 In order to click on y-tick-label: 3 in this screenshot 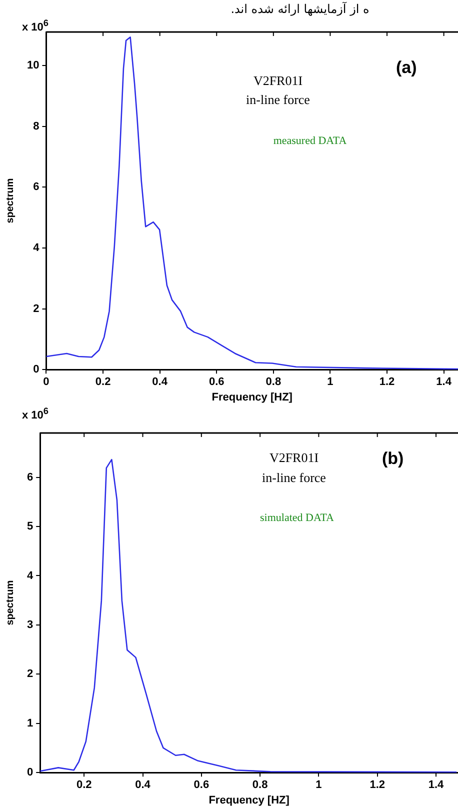, I will do `click(30, 624)`.